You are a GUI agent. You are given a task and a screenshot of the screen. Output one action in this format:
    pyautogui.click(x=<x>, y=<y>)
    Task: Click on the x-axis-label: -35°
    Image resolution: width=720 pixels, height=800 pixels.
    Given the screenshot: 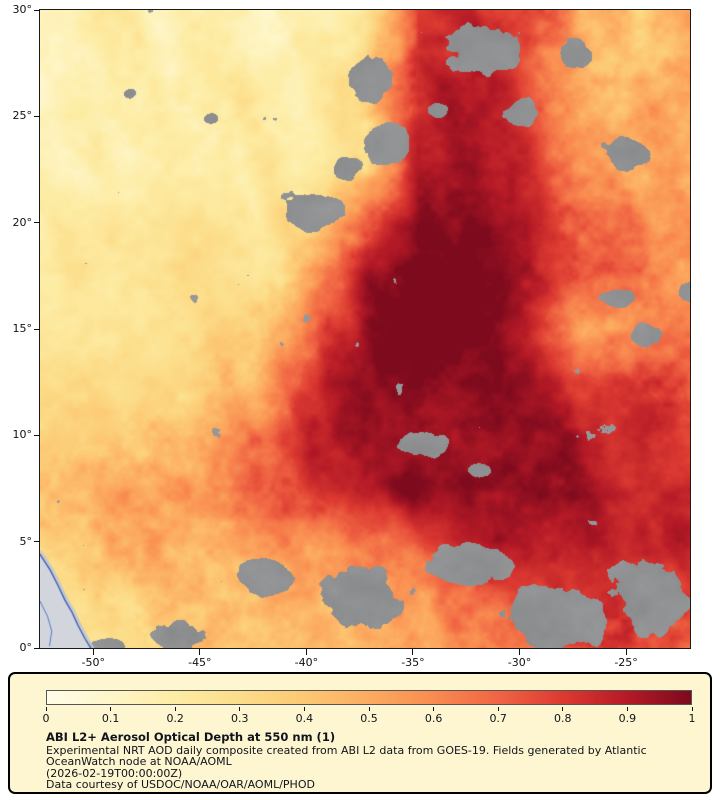 What is the action you would take?
    pyautogui.click(x=413, y=662)
    